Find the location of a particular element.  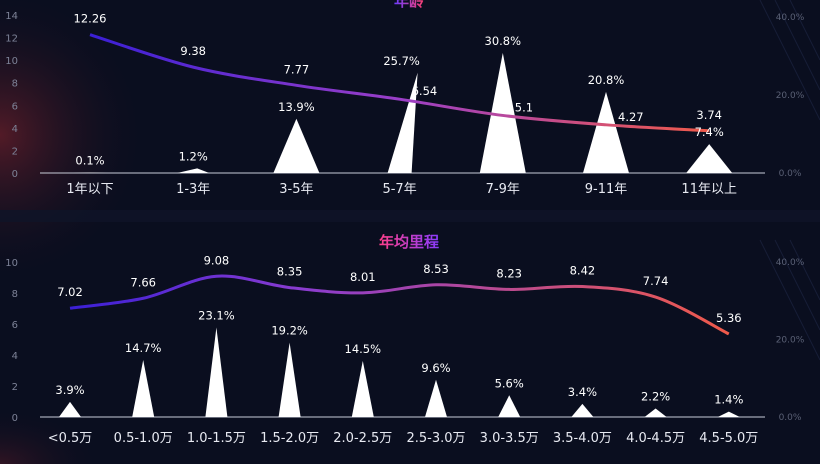

line-value-label: 7.02 is located at coordinates (70, 292).